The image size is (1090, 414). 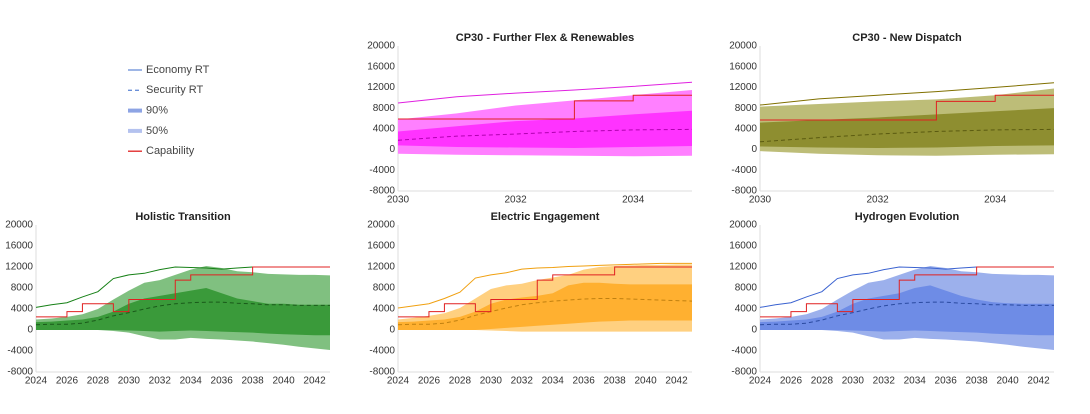 I want to click on legend-label: Security RT, so click(x=175, y=90).